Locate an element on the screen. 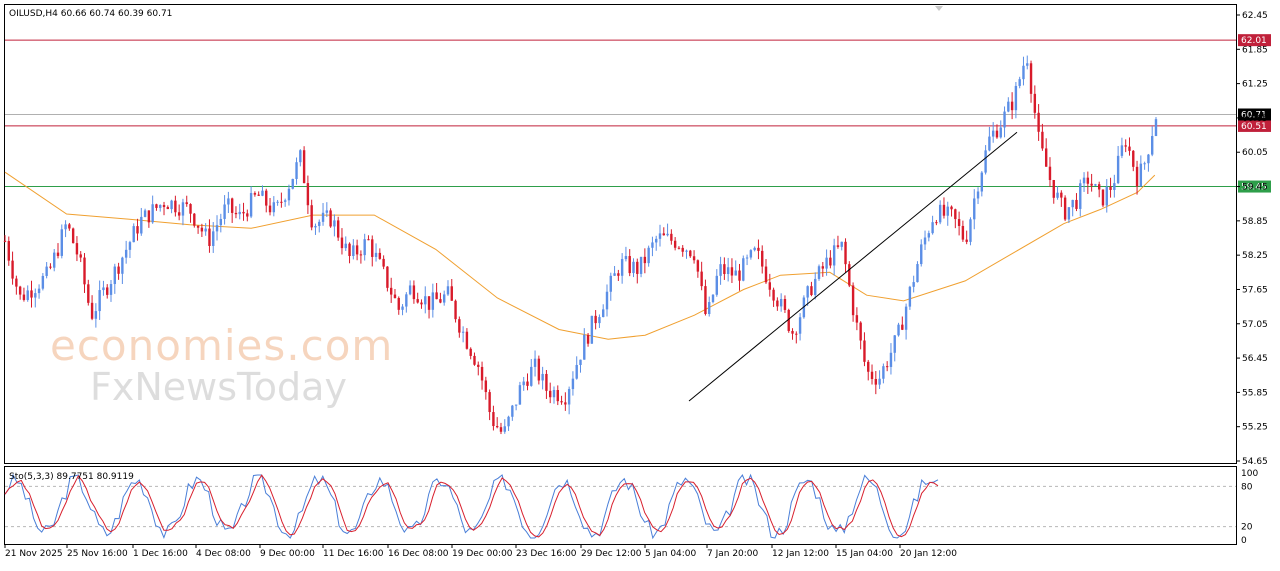 The height and width of the screenshot is (571, 1280). y-tick-label: 58.85 is located at coordinates (1255, 222).